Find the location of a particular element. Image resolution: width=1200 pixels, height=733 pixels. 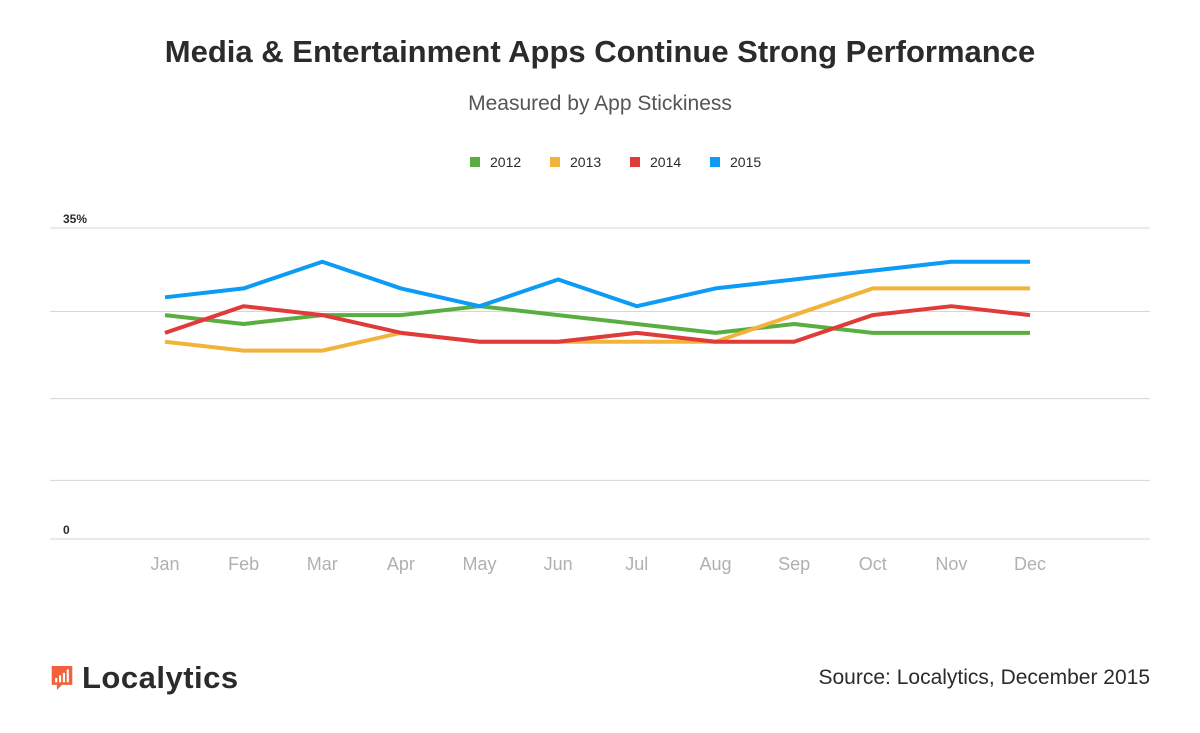

x-tick-label: Dec is located at coordinates (1030, 564).